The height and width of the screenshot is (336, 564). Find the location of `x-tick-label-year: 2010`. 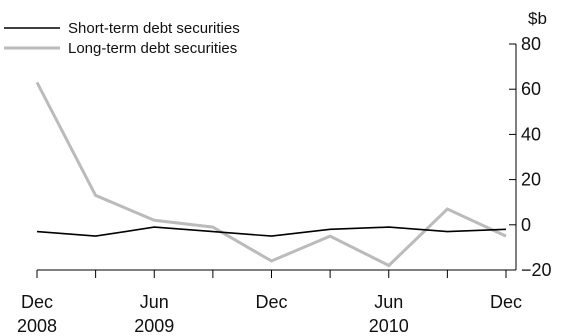

x-tick-label-year: 2010 is located at coordinates (389, 326).